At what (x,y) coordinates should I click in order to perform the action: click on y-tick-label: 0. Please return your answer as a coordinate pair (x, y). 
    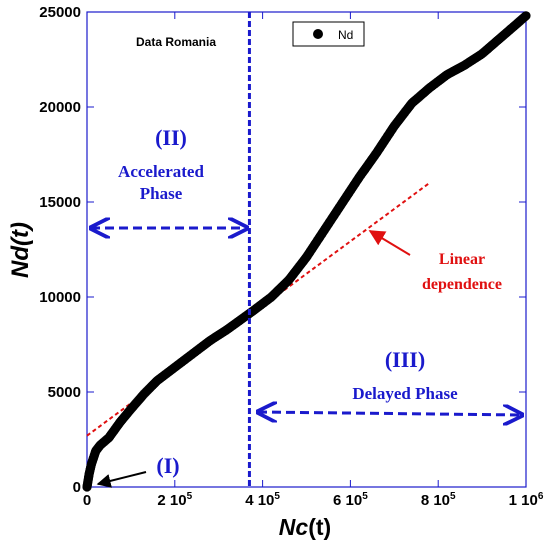
    Looking at the image, I should click on (77, 487).